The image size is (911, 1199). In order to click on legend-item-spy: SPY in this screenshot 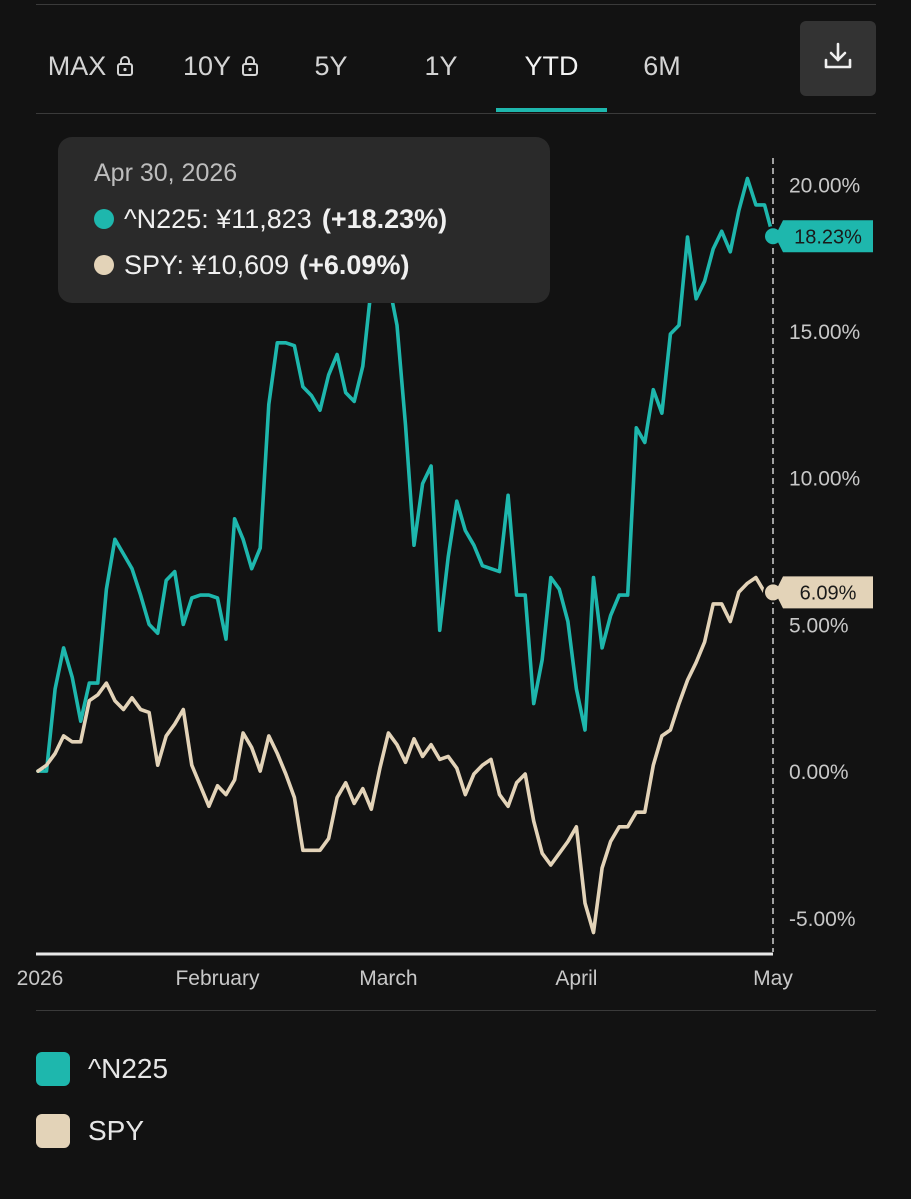, I will do `click(90, 1131)`.